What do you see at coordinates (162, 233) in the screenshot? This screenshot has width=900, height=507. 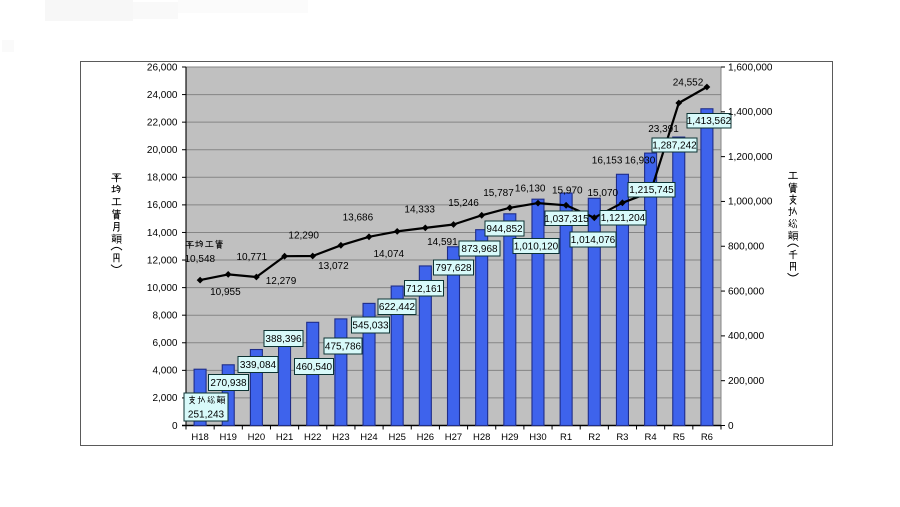 I see `svg-text: 14,000` at bounding box center [162, 233].